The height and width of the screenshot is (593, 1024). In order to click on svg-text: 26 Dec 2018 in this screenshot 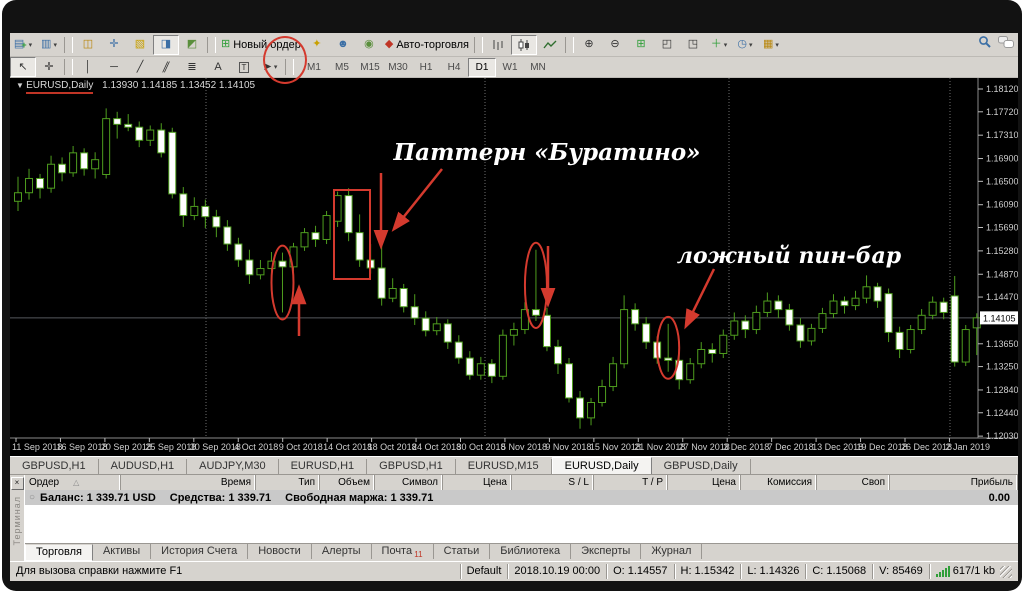, I will do `click(926, 447)`.